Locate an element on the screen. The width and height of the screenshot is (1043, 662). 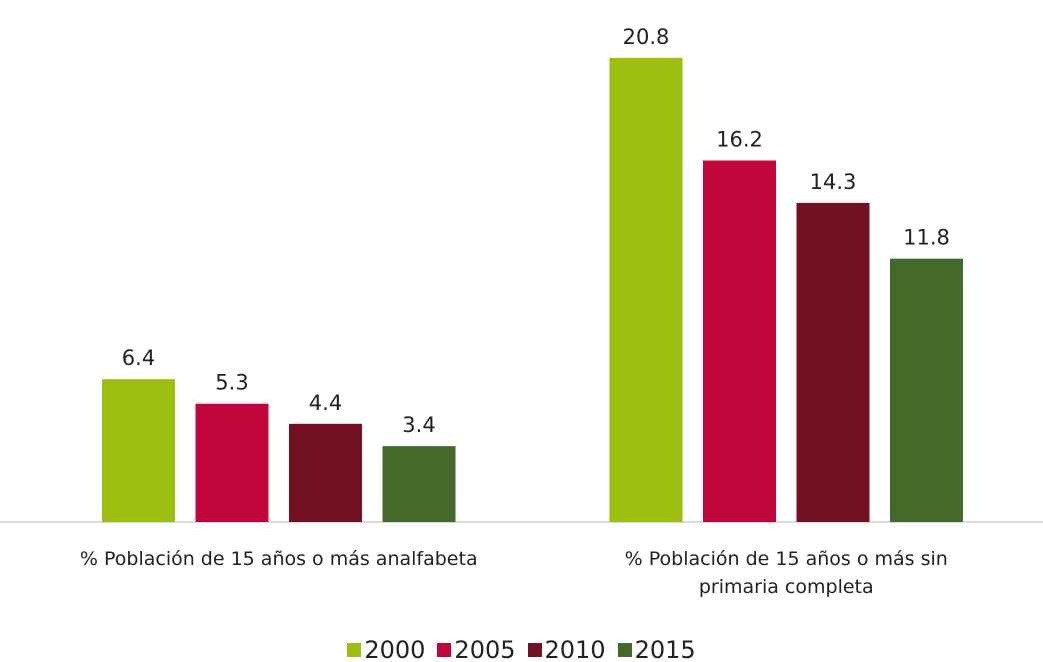
value-label: 6.4 is located at coordinates (138, 358).